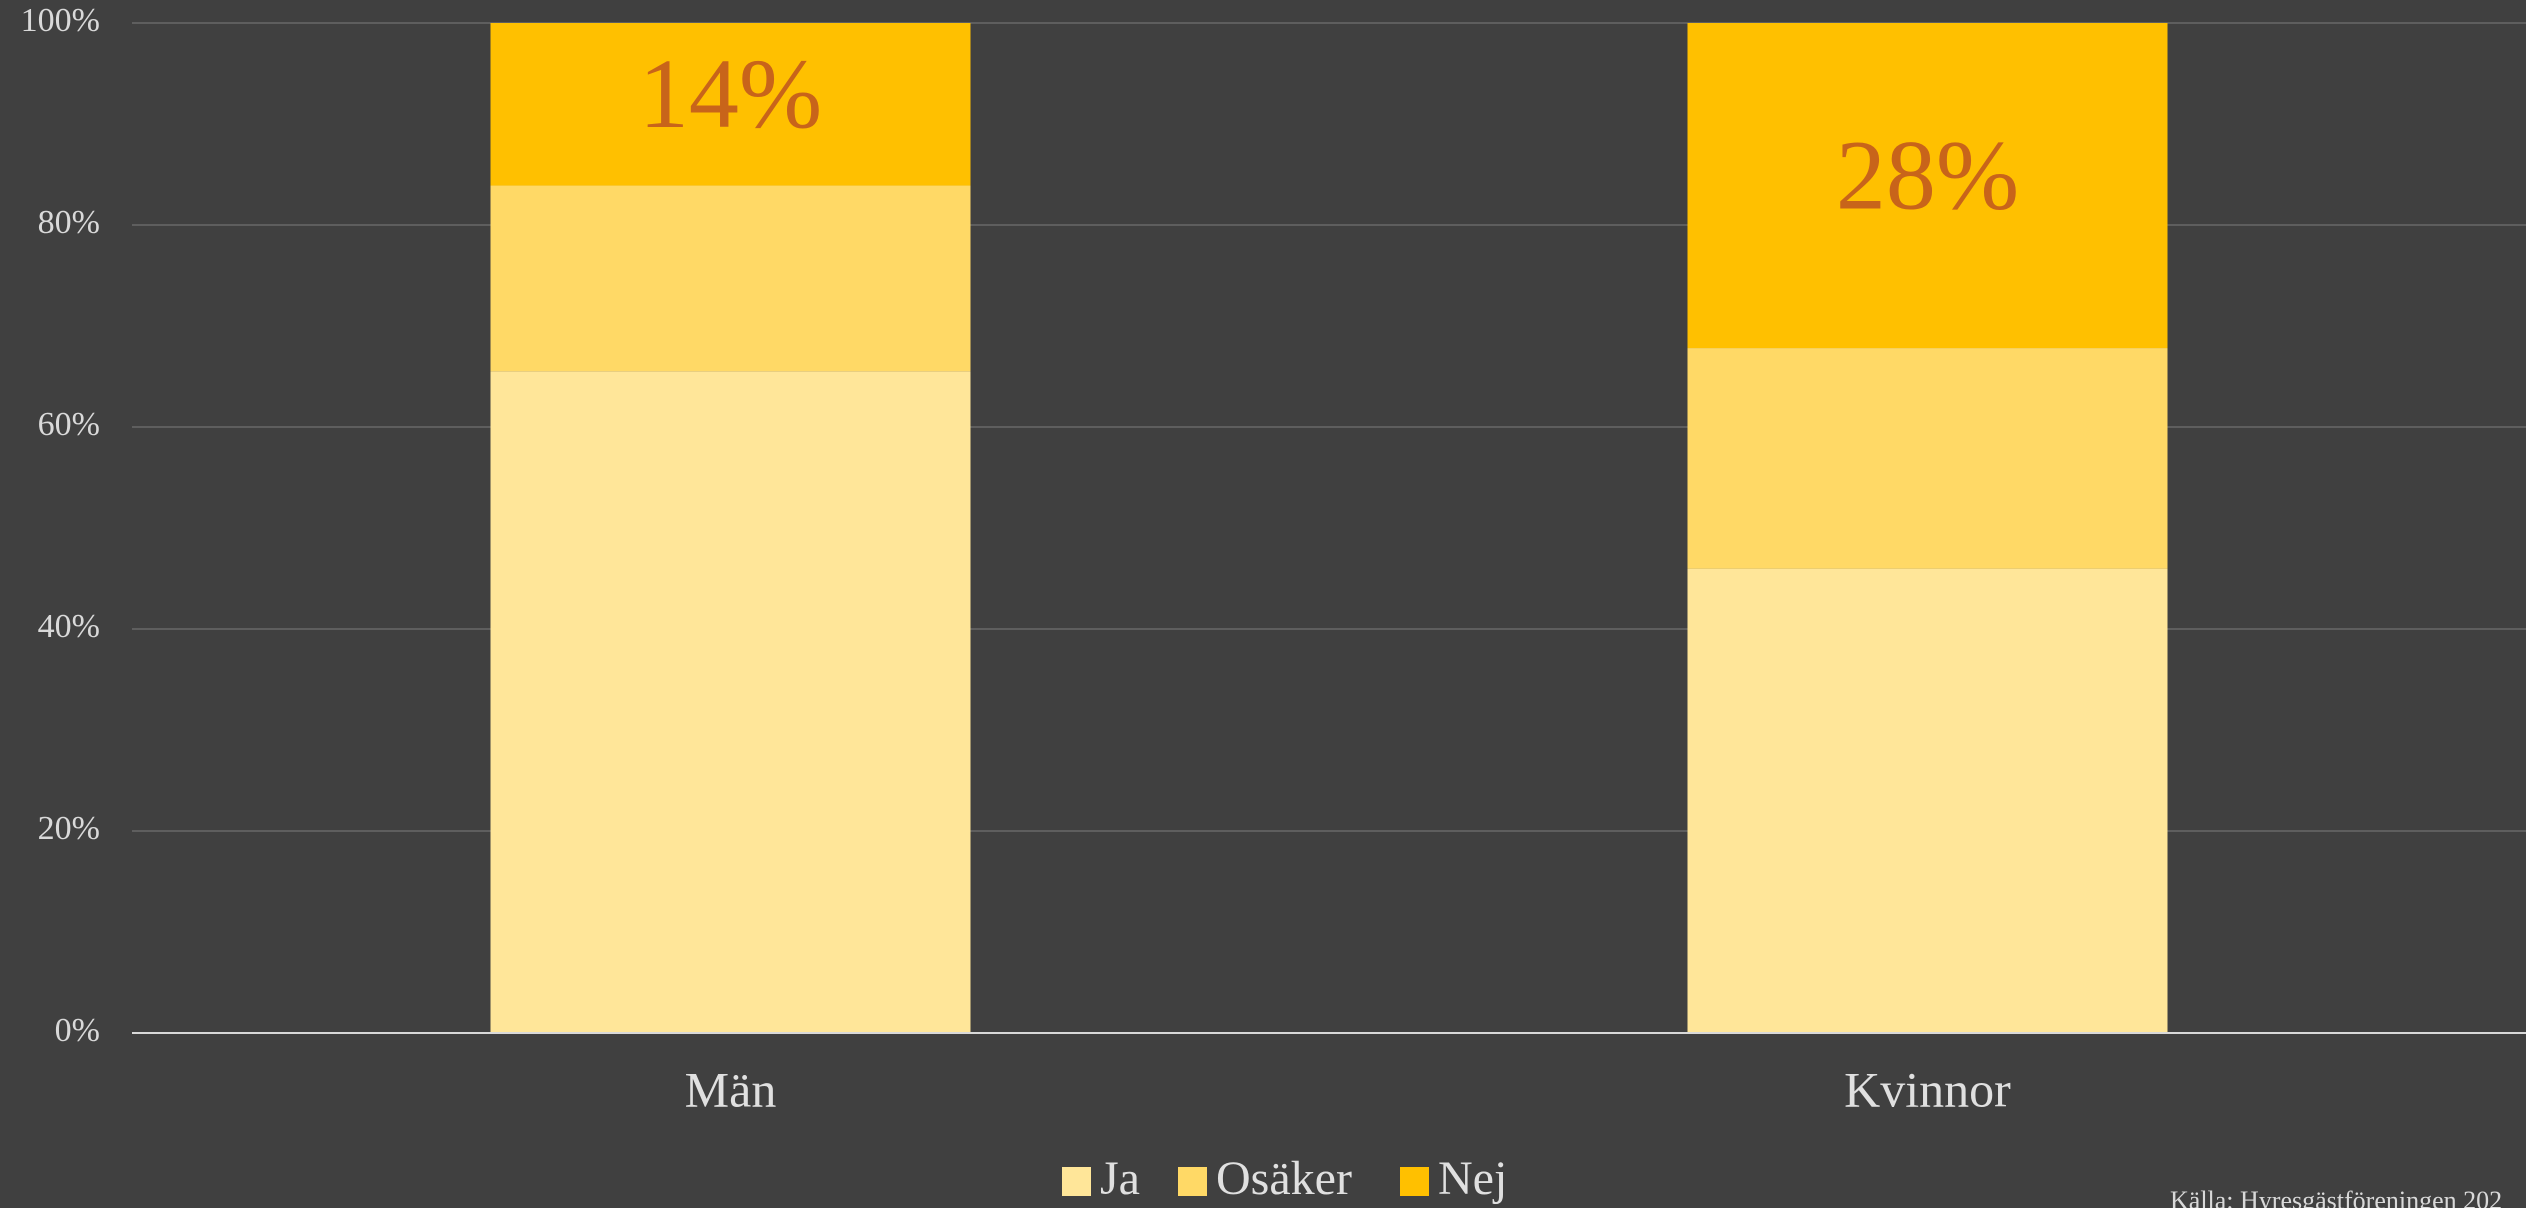 The height and width of the screenshot is (1208, 2526). I want to click on data-label: 28%, so click(1927, 174).